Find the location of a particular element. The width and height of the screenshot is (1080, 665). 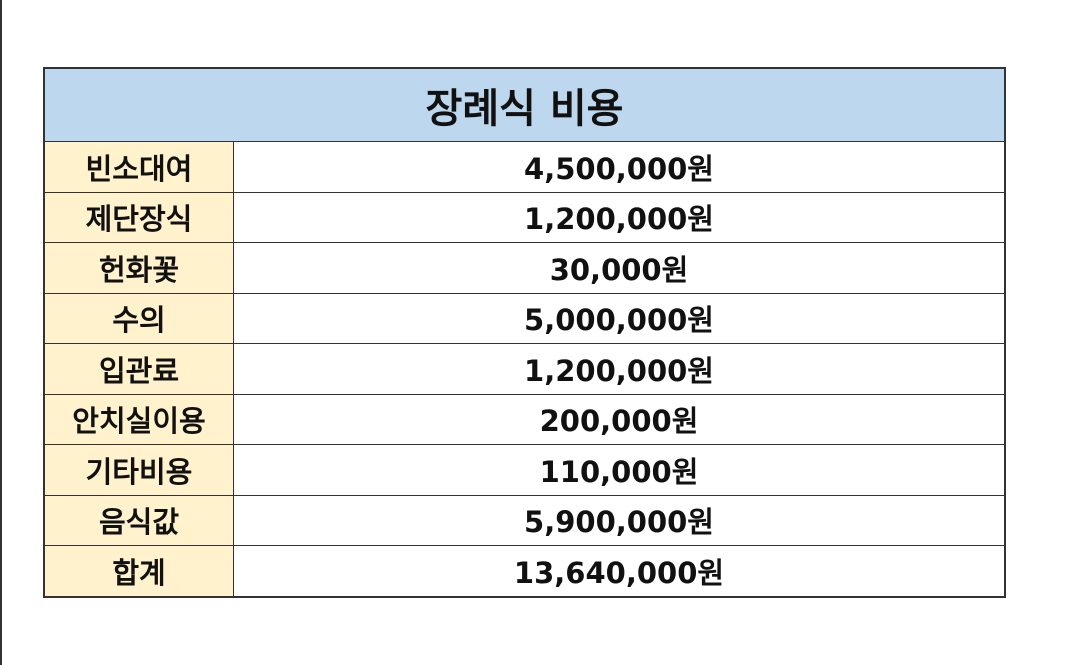

row-value: 5,000,000원 is located at coordinates (619, 318).